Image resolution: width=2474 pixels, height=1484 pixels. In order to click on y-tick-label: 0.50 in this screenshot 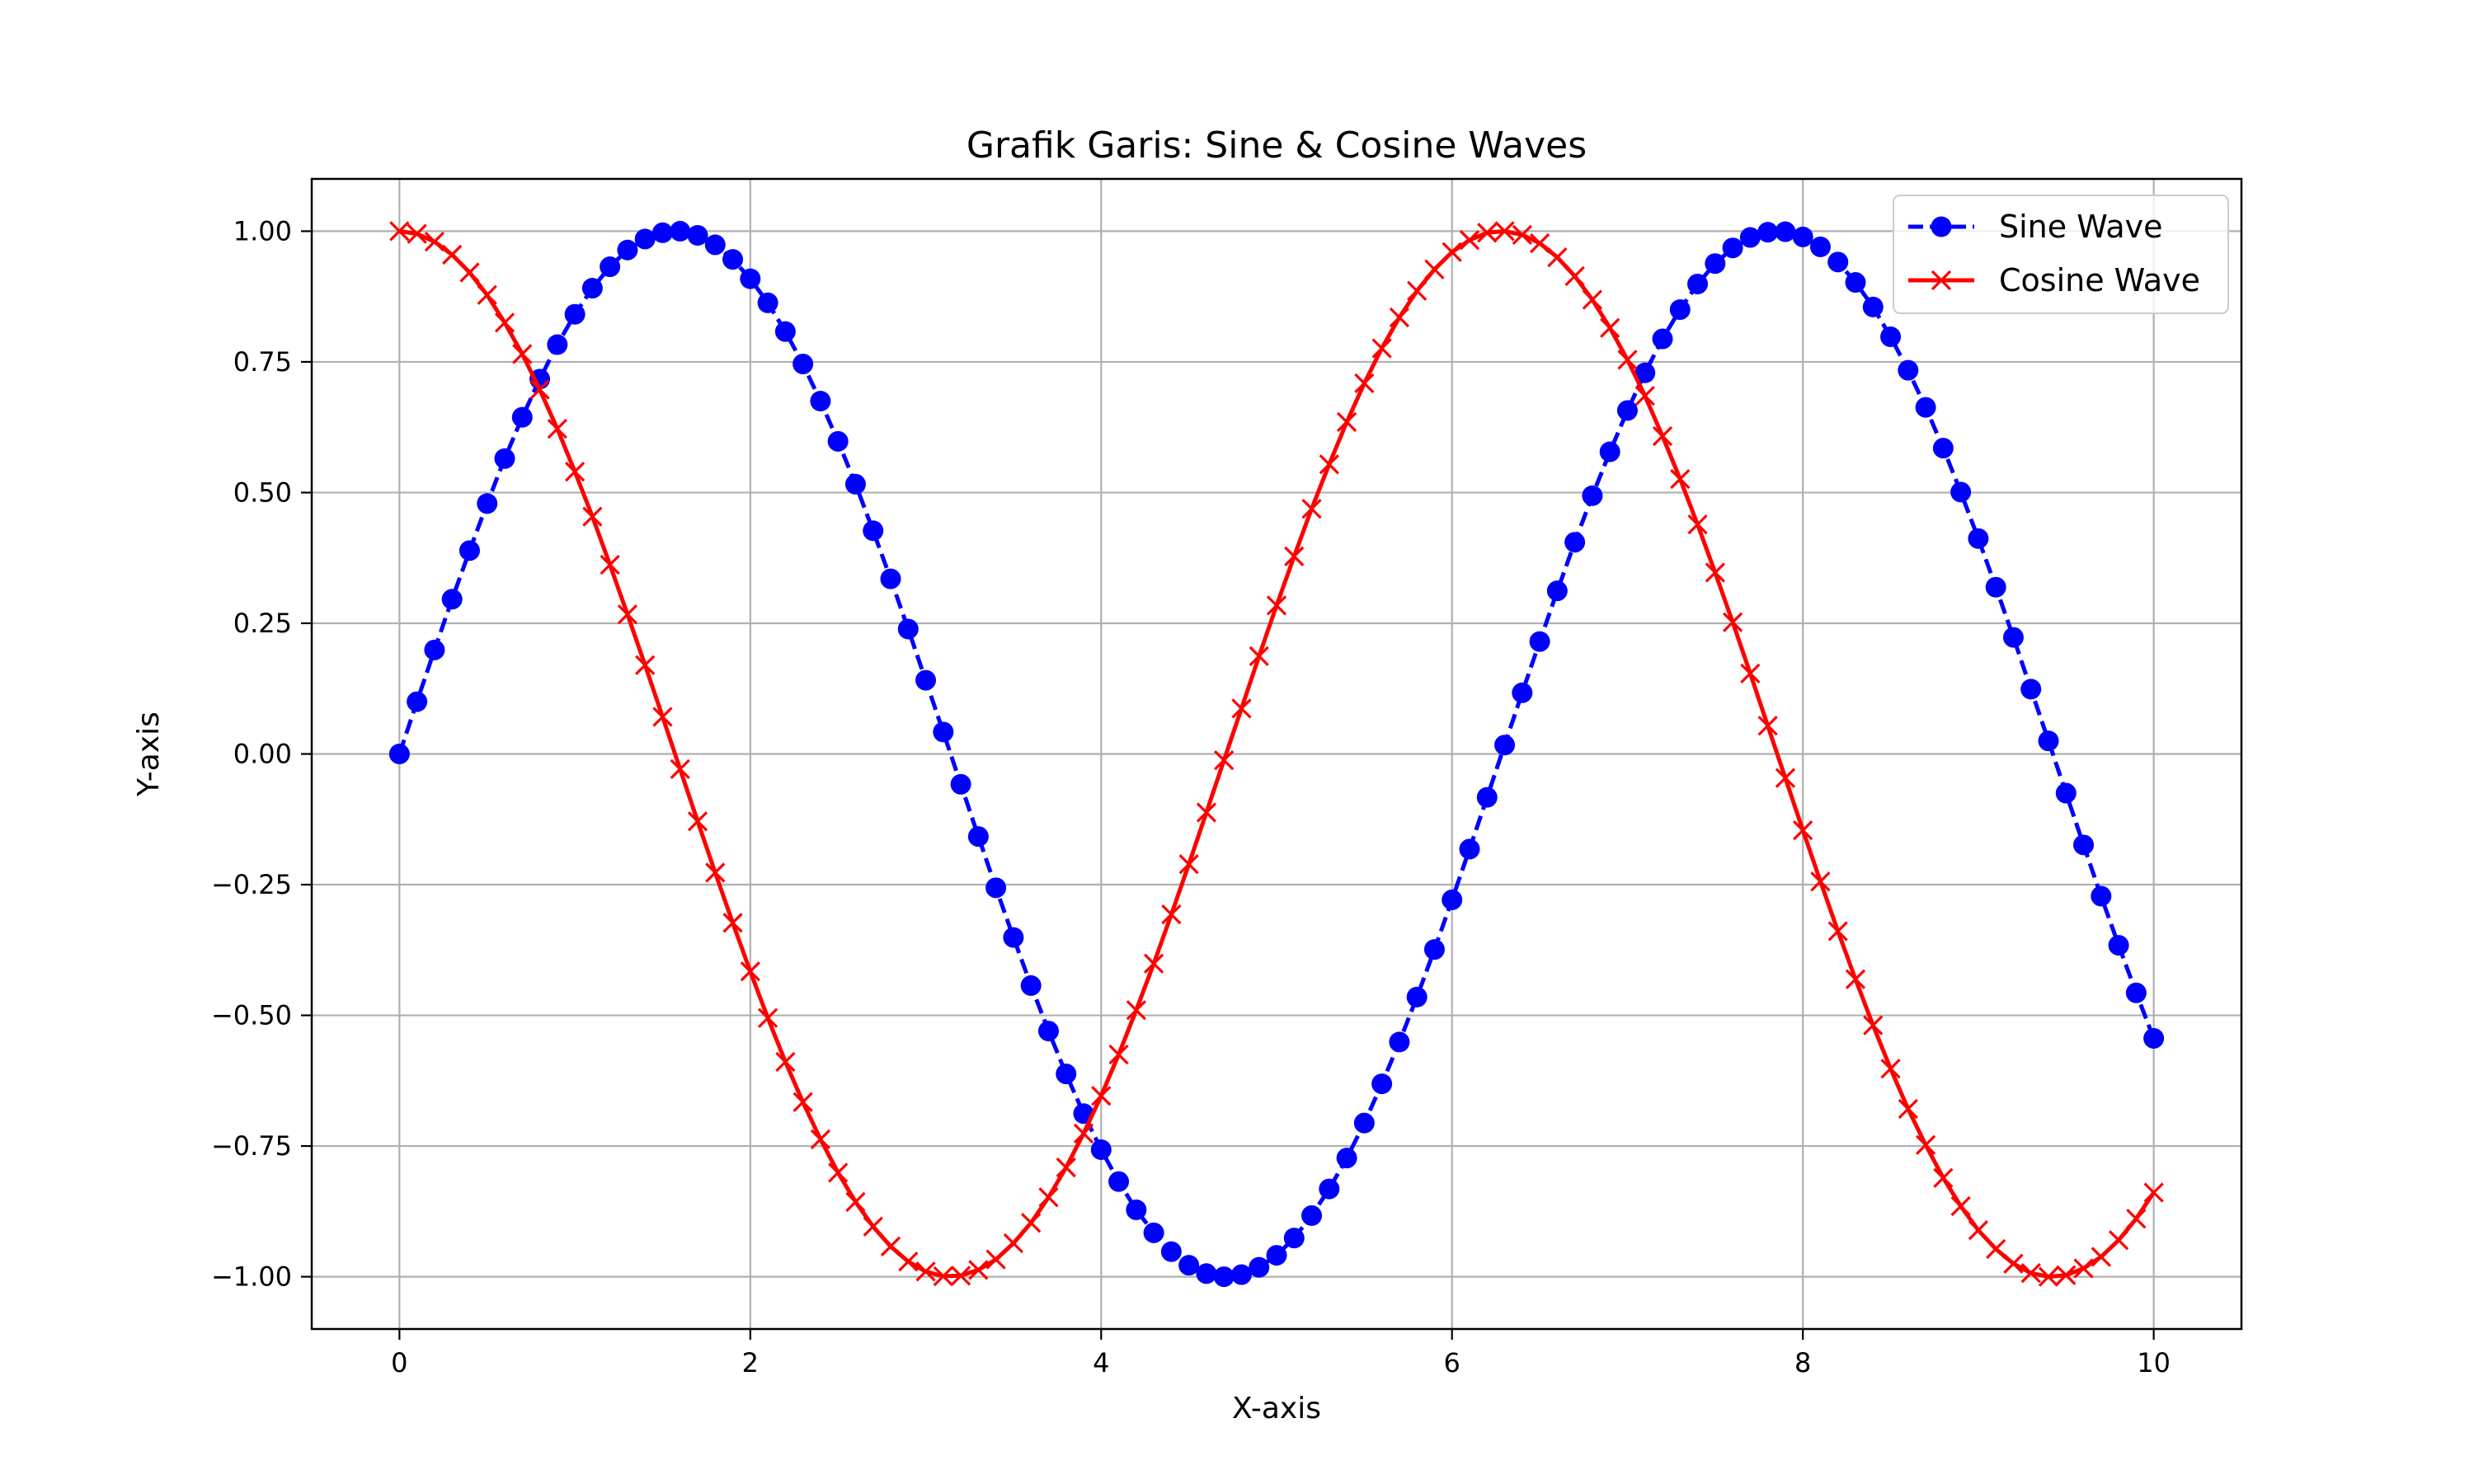, I will do `click(262, 492)`.